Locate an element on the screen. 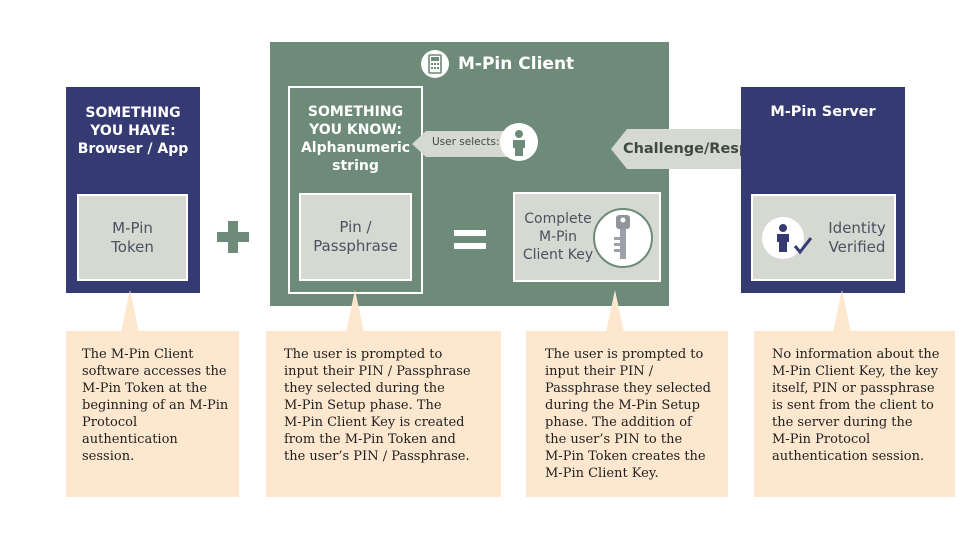  m-pin-client-title: M-Pin Client is located at coordinates (516, 64).